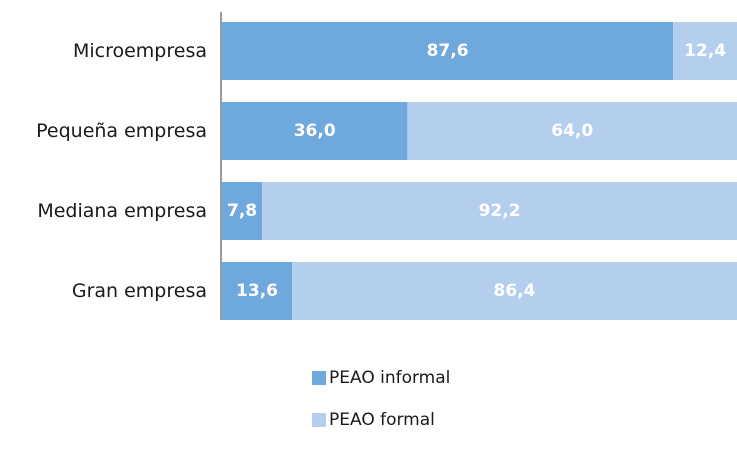 The image size is (737, 452). What do you see at coordinates (319, 378) in the screenshot?
I see `legend-swatch-informal` at bounding box center [319, 378].